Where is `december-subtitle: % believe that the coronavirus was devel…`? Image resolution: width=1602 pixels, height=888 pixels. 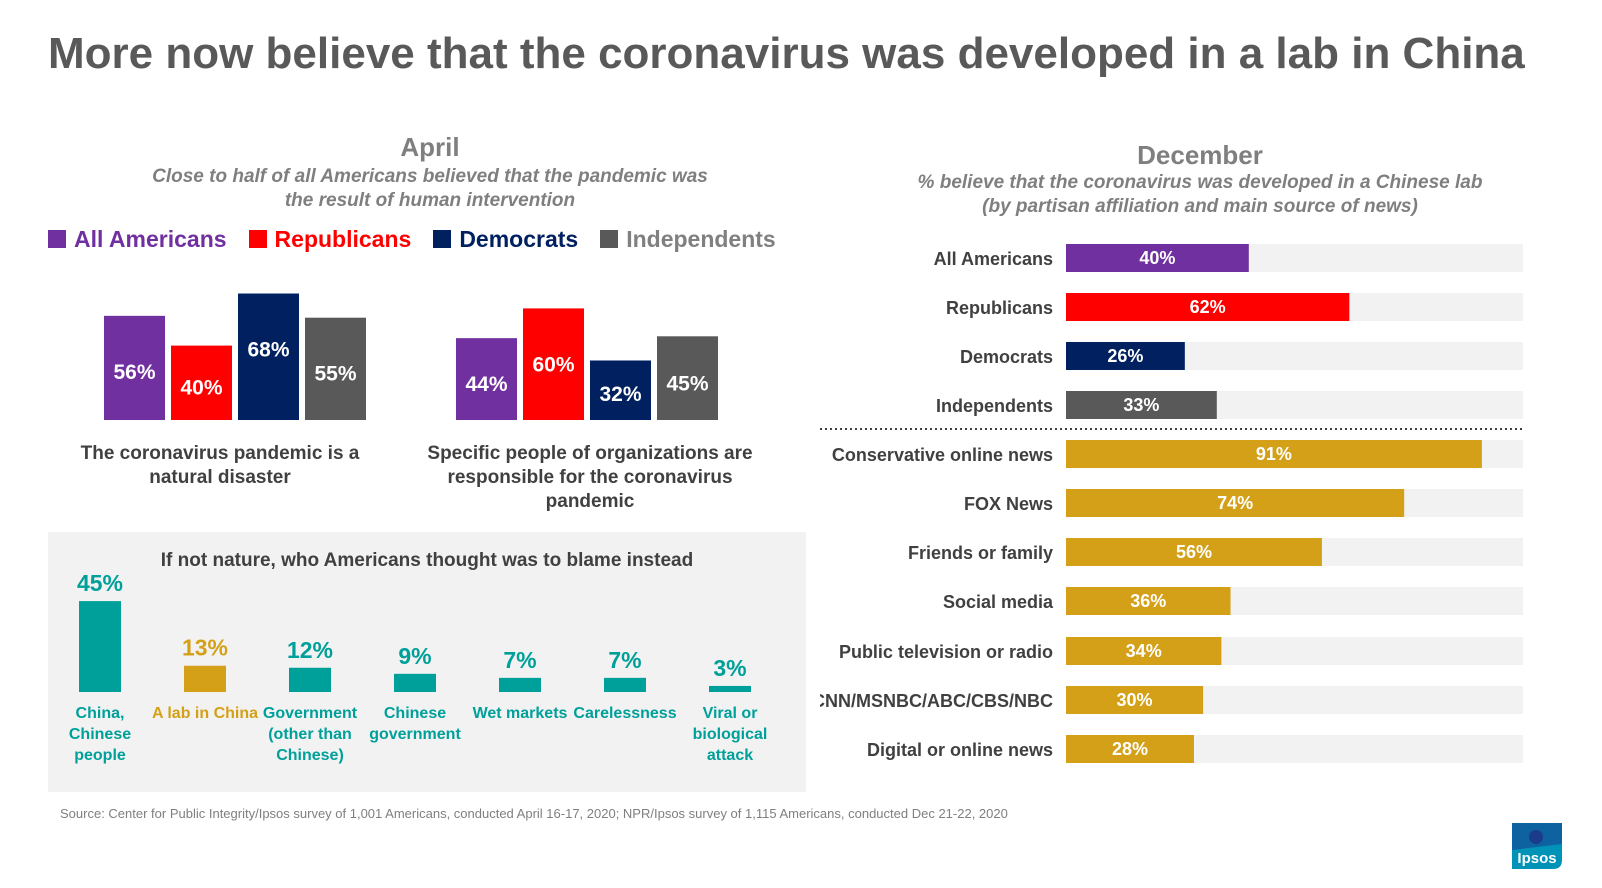
december-subtitle: % believe that the coronavirus was devel… is located at coordinates (1200, 195).